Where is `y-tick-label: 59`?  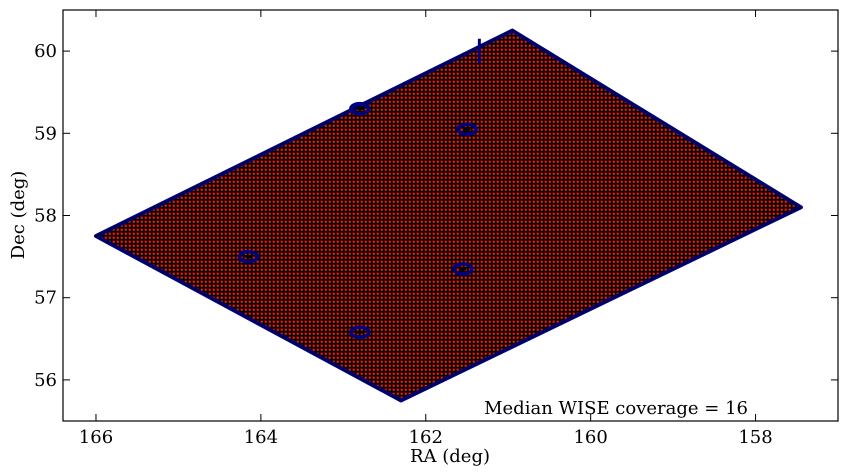 y-tick-label: 59 is located at coordinates (45, 133).